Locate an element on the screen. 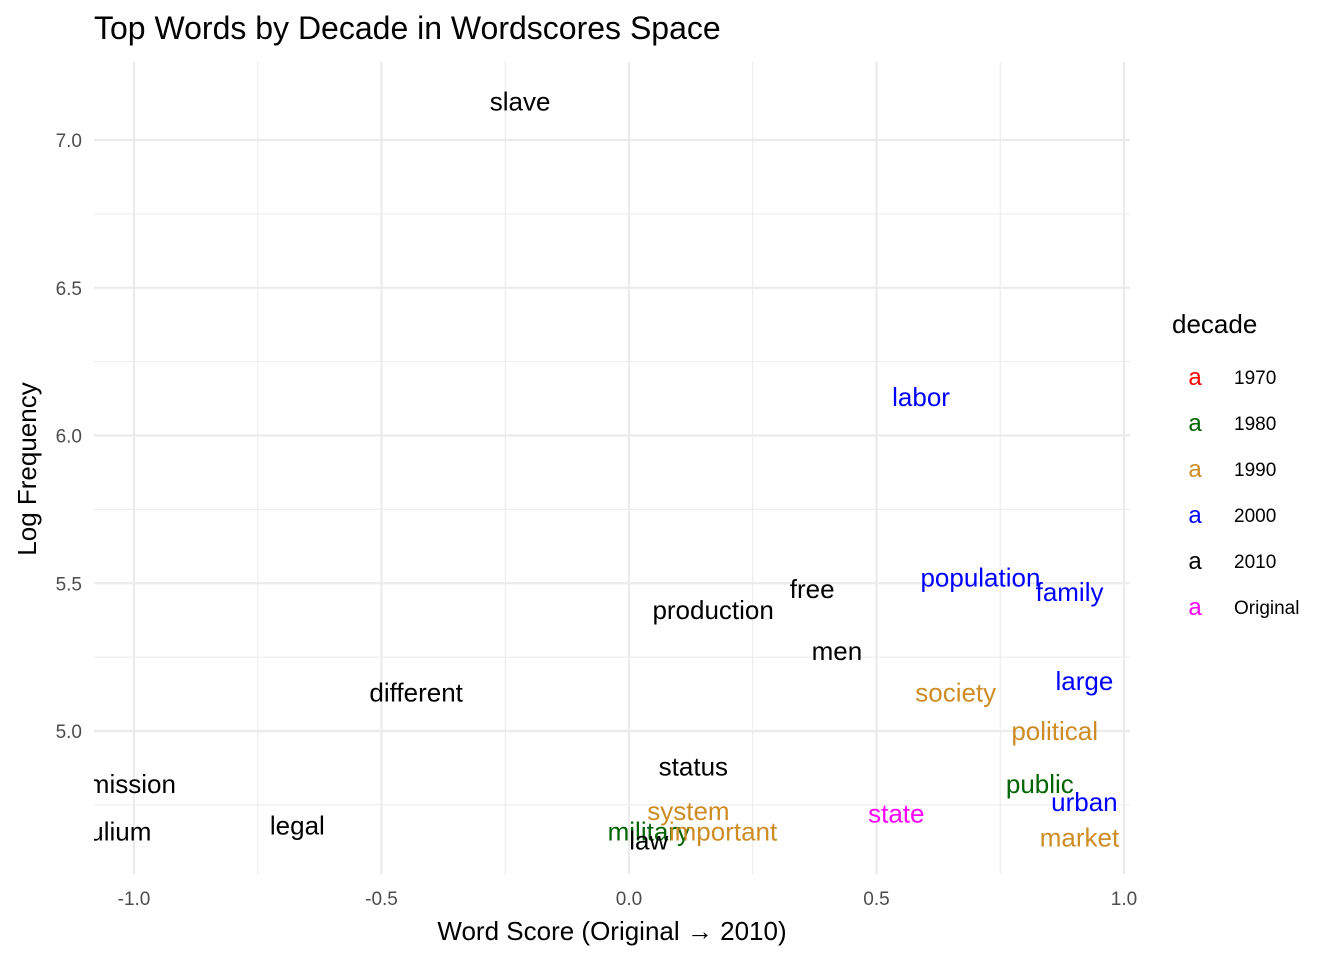  legend-label: 1970 is located at coordinates (1255, 378).